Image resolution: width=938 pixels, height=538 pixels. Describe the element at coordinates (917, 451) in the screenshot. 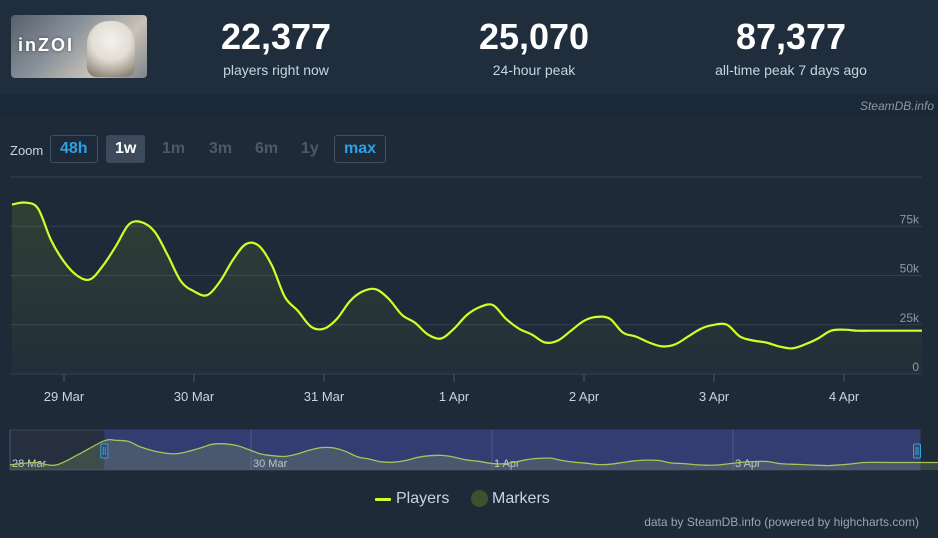

I see `navigator-right-handle` at that location.